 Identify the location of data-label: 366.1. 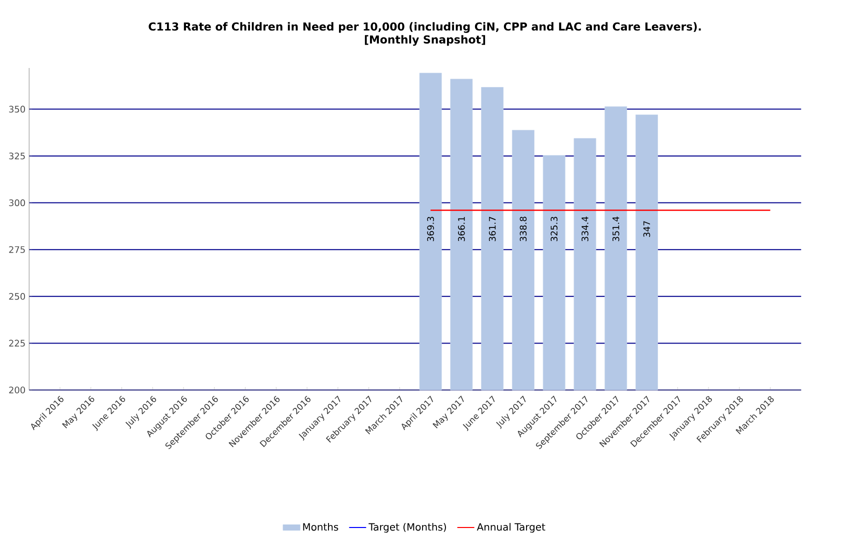
(461, 229).